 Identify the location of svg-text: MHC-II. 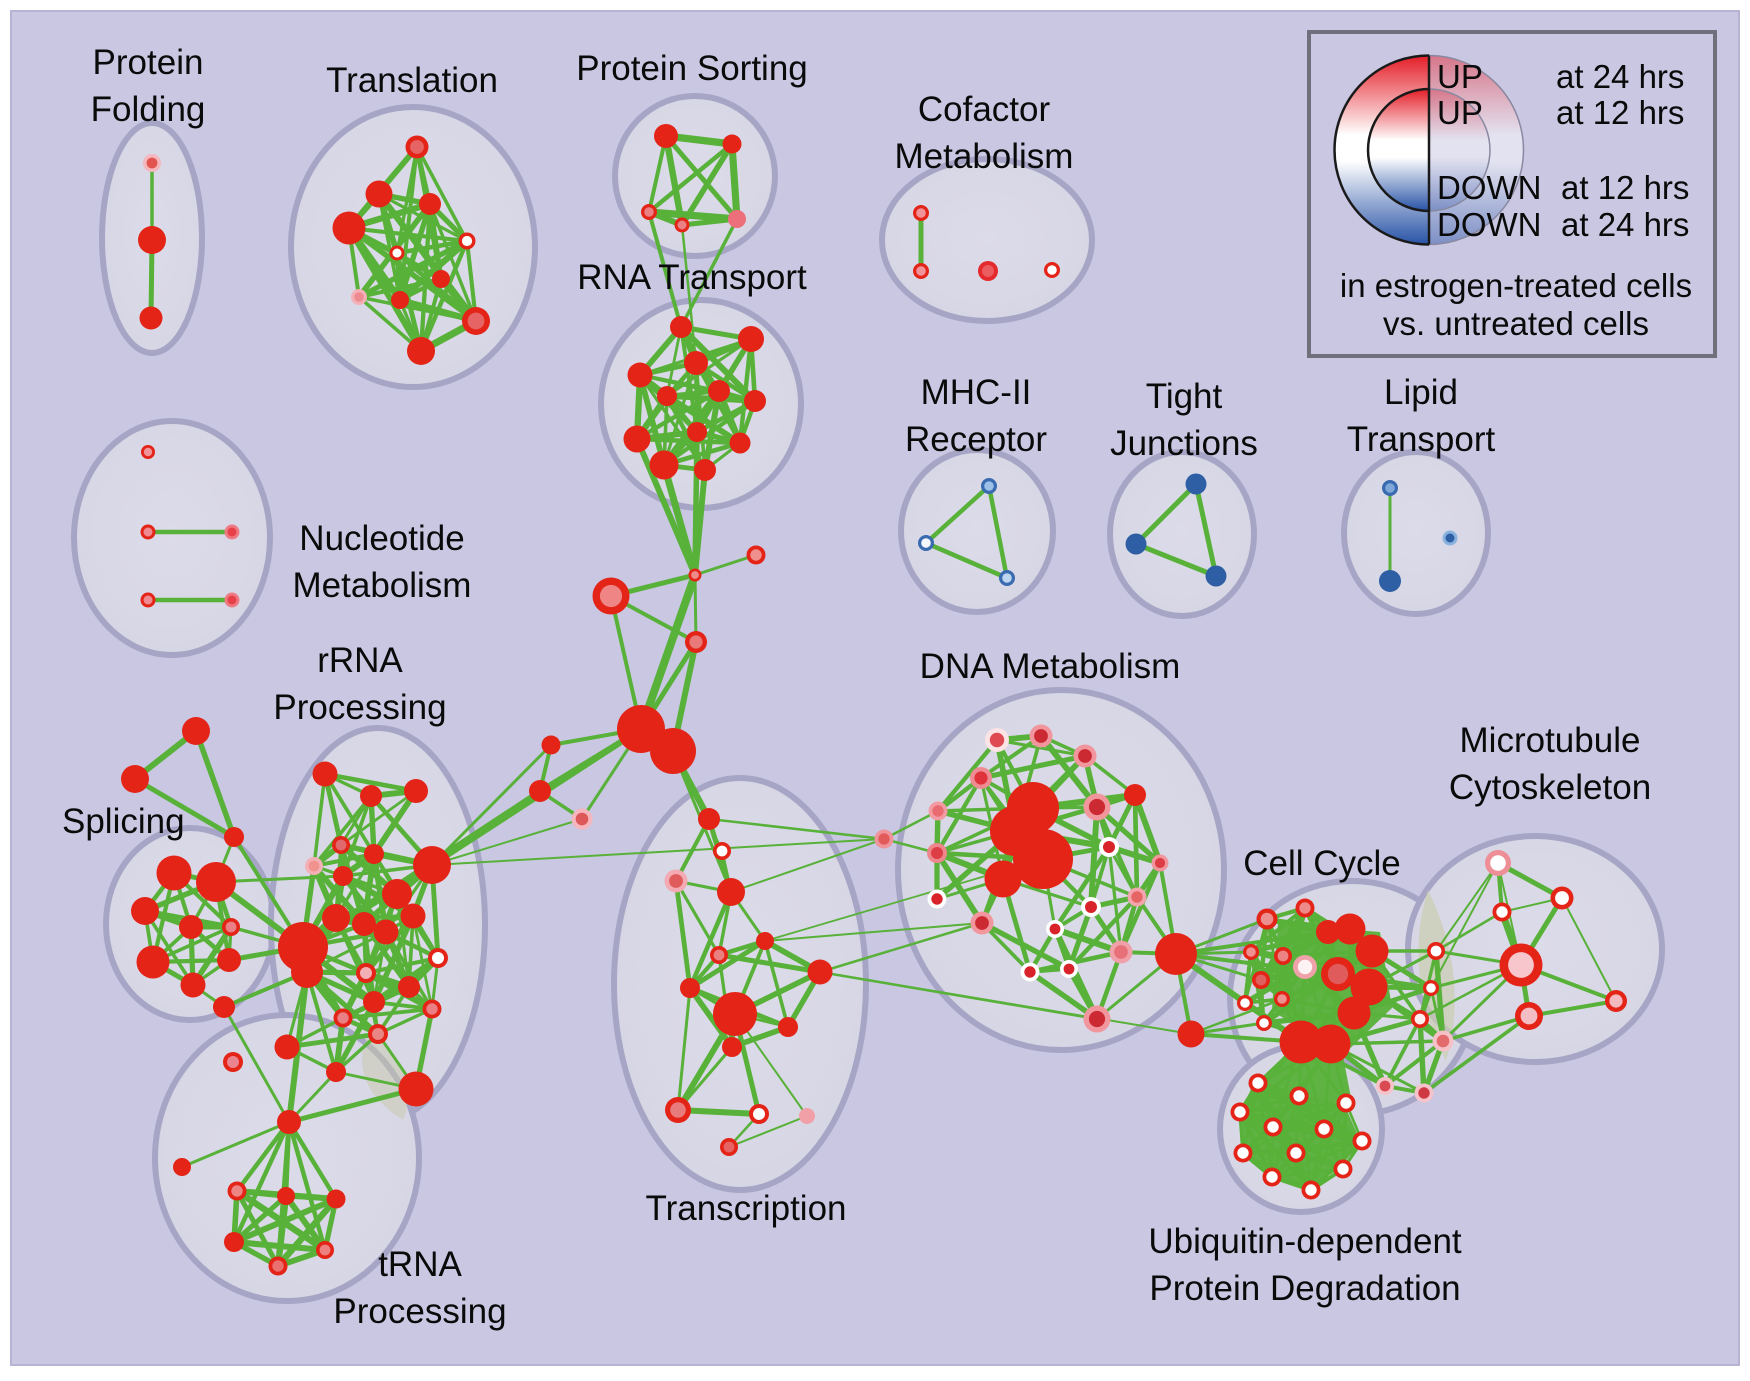
(976, 392).